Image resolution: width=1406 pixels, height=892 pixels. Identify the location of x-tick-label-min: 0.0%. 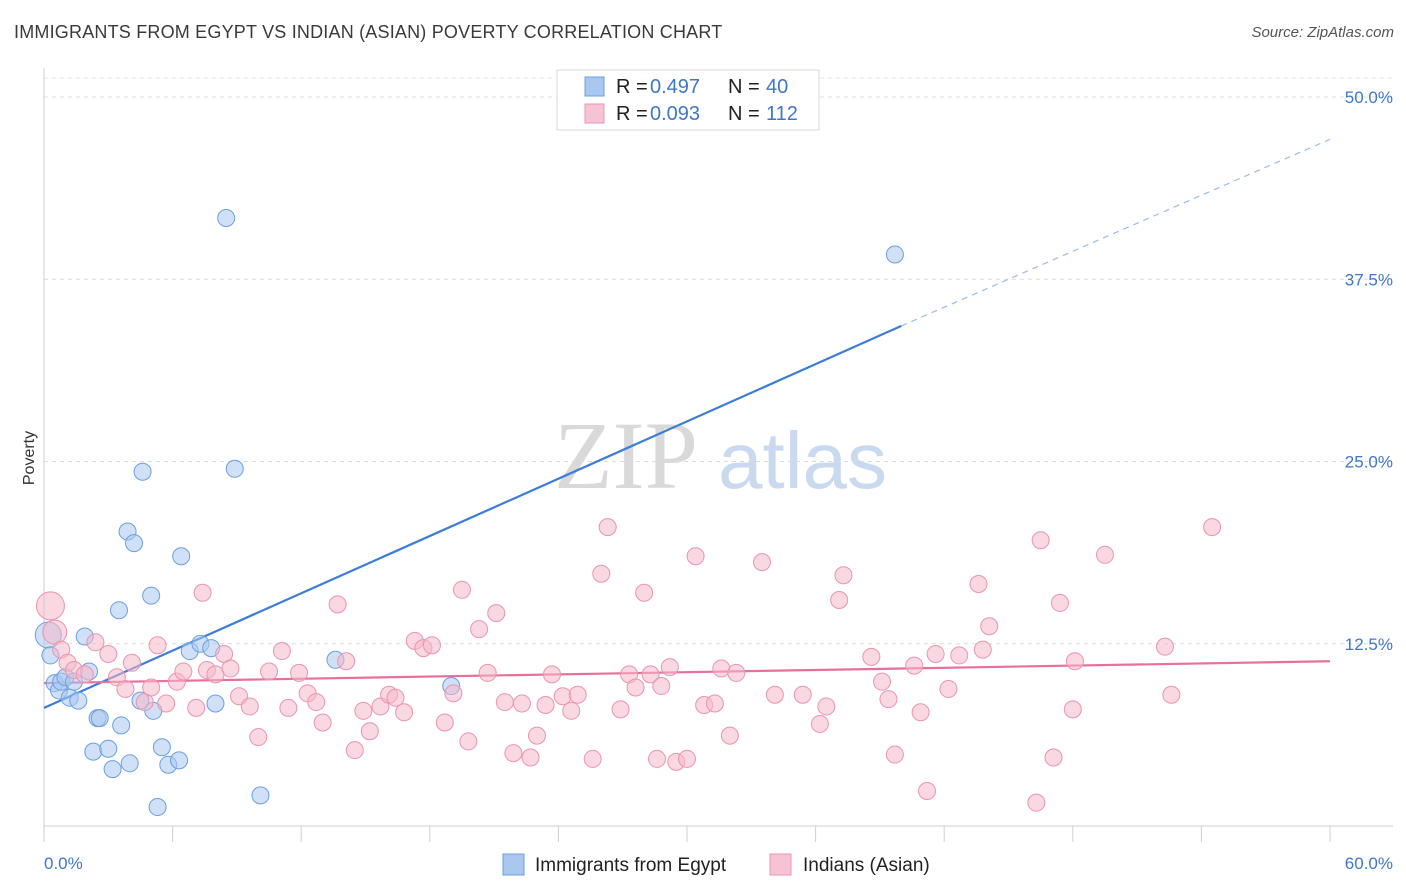
(63, 863).